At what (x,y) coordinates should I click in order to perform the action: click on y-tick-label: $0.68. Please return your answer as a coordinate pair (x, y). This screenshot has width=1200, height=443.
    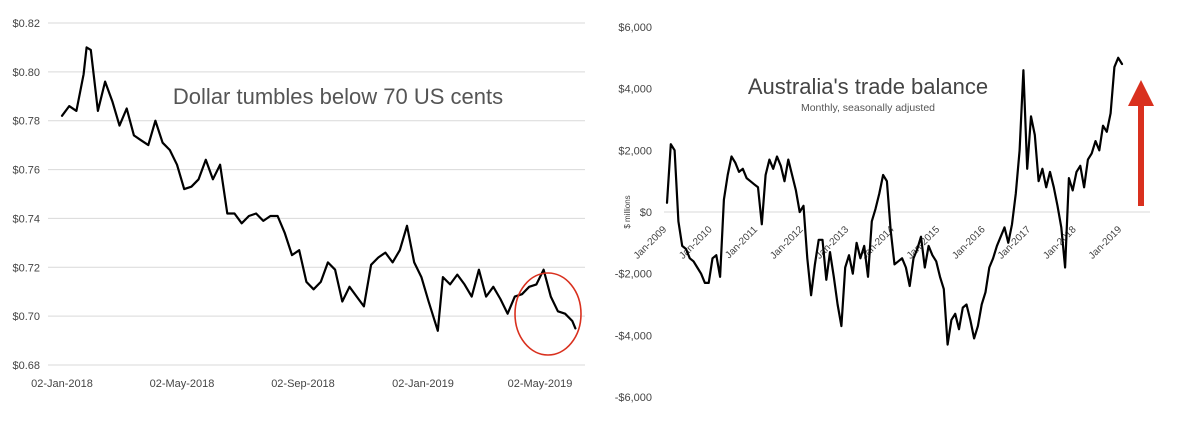
    Looking at the image, I should click on (26, 366).